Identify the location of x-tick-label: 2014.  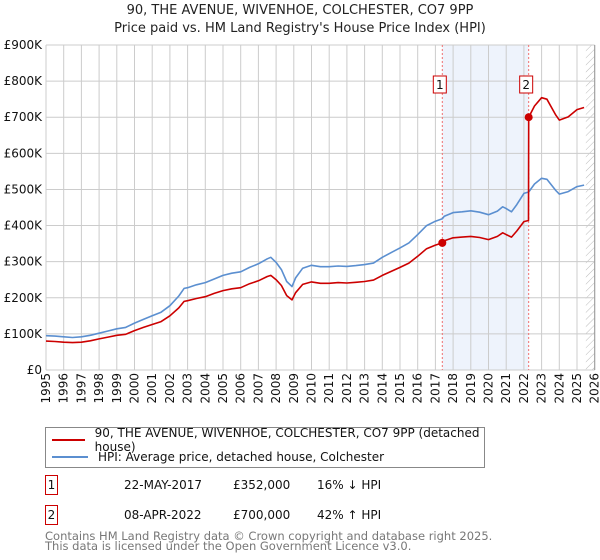
(382, 388).